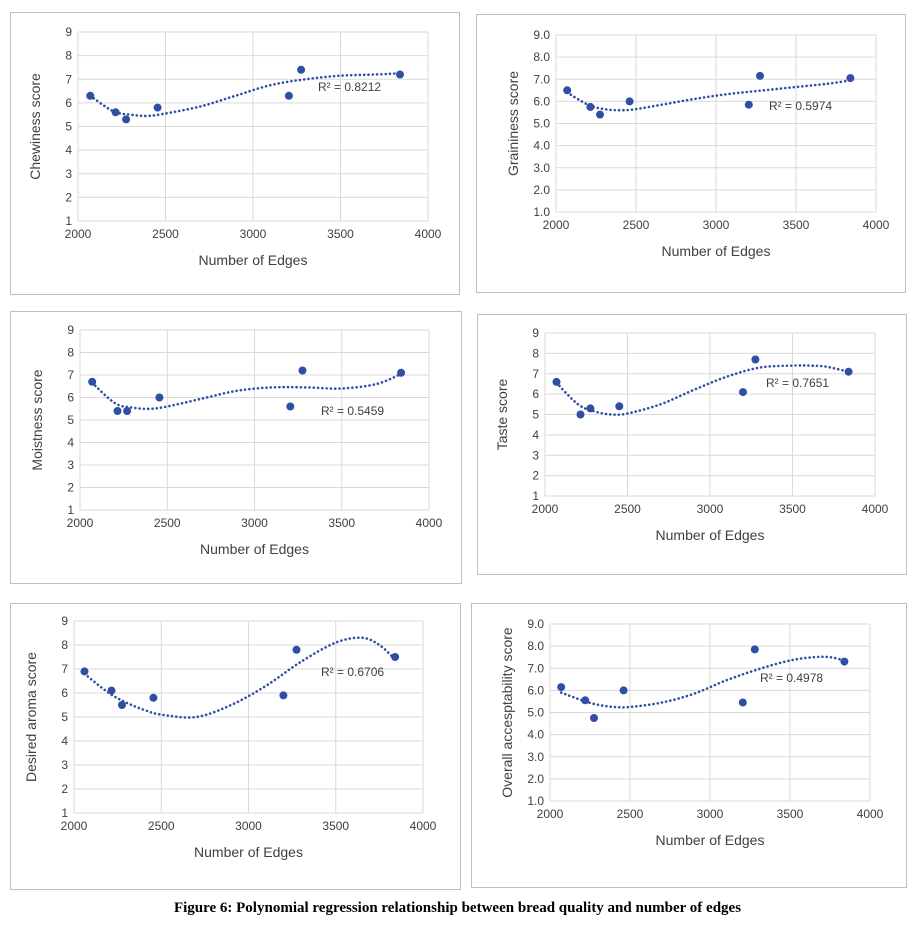 Image resolution: width=915 pixels, height=934 pixels. I want to click on x-tick-label: 3000, so click(254, 523).